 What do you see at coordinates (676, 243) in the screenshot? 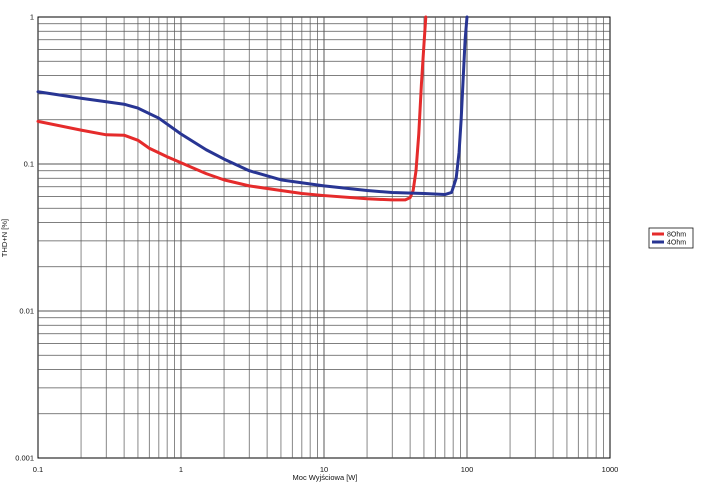
I see `legend-label-4ohm: 4Ohm` at bounding box center [676, 243].